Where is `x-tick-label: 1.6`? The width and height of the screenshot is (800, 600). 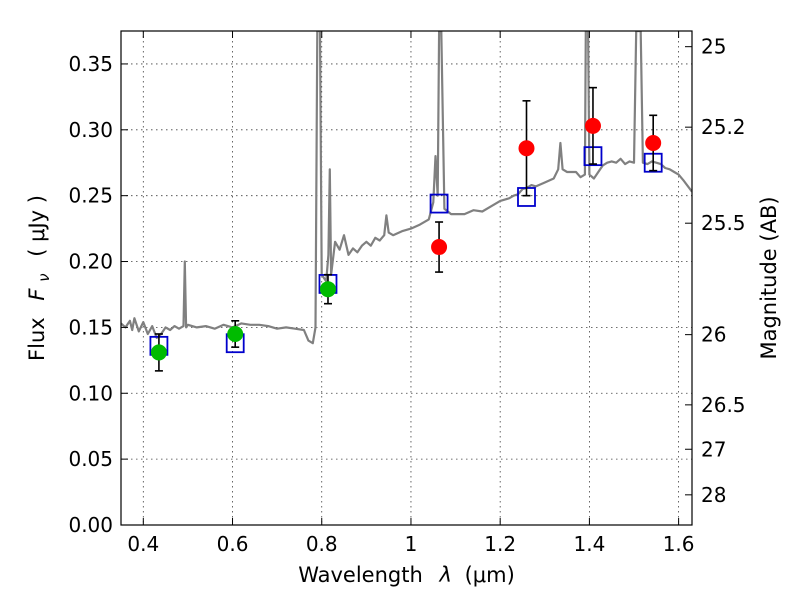 x-tick-label: 1.6 is located at coordinates (679, 544).